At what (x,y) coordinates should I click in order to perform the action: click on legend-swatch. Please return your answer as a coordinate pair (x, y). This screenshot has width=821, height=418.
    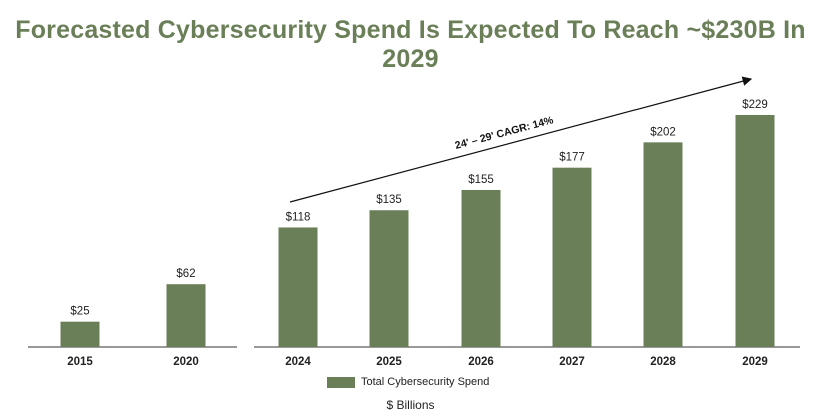
    Looking at the image, I should click on (341, 382).